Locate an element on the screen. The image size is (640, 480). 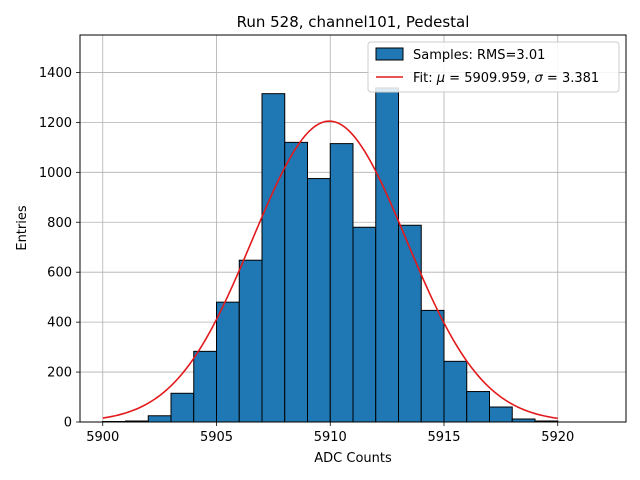
legend-fit-mu: 5909.959 is located at coordinates (495, 78).